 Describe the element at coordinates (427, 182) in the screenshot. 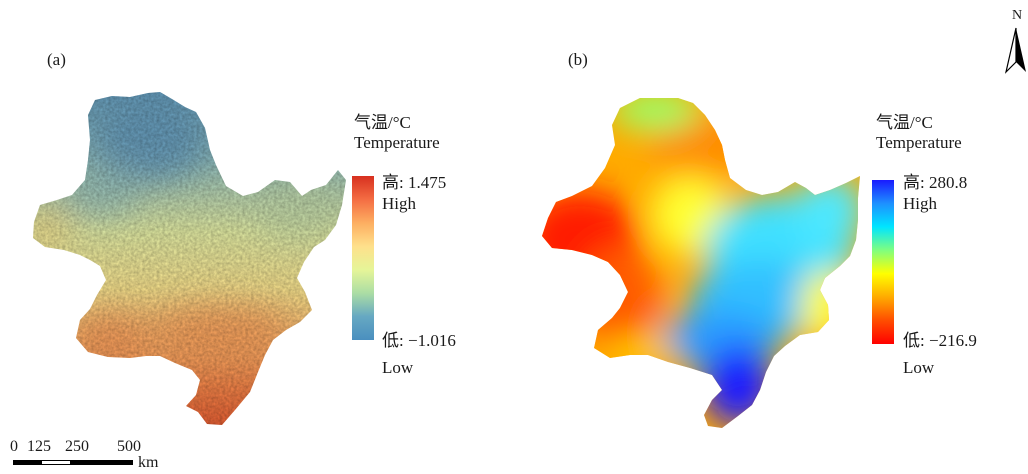

I see `legend-a-high-value: 1.475` at that location.